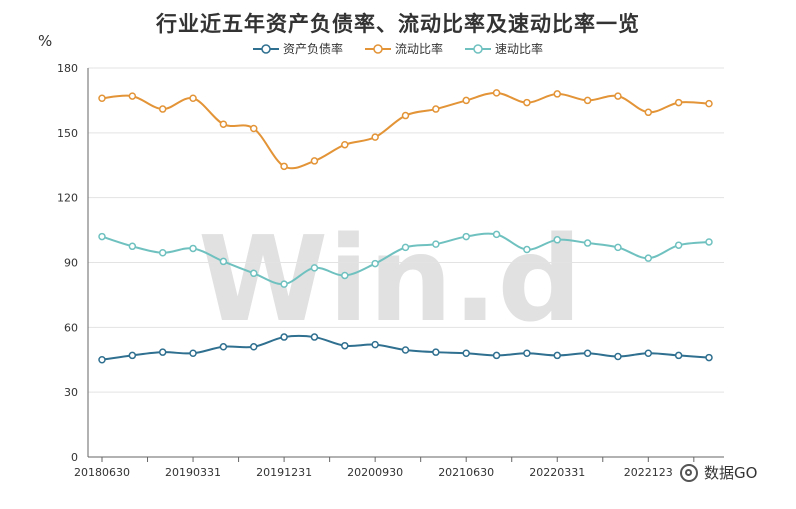 Image resolution: width=796 pixels, height=509 pixels. I want to click on legend-item-debt-ratio: 资产负债率, so click(297, 48).